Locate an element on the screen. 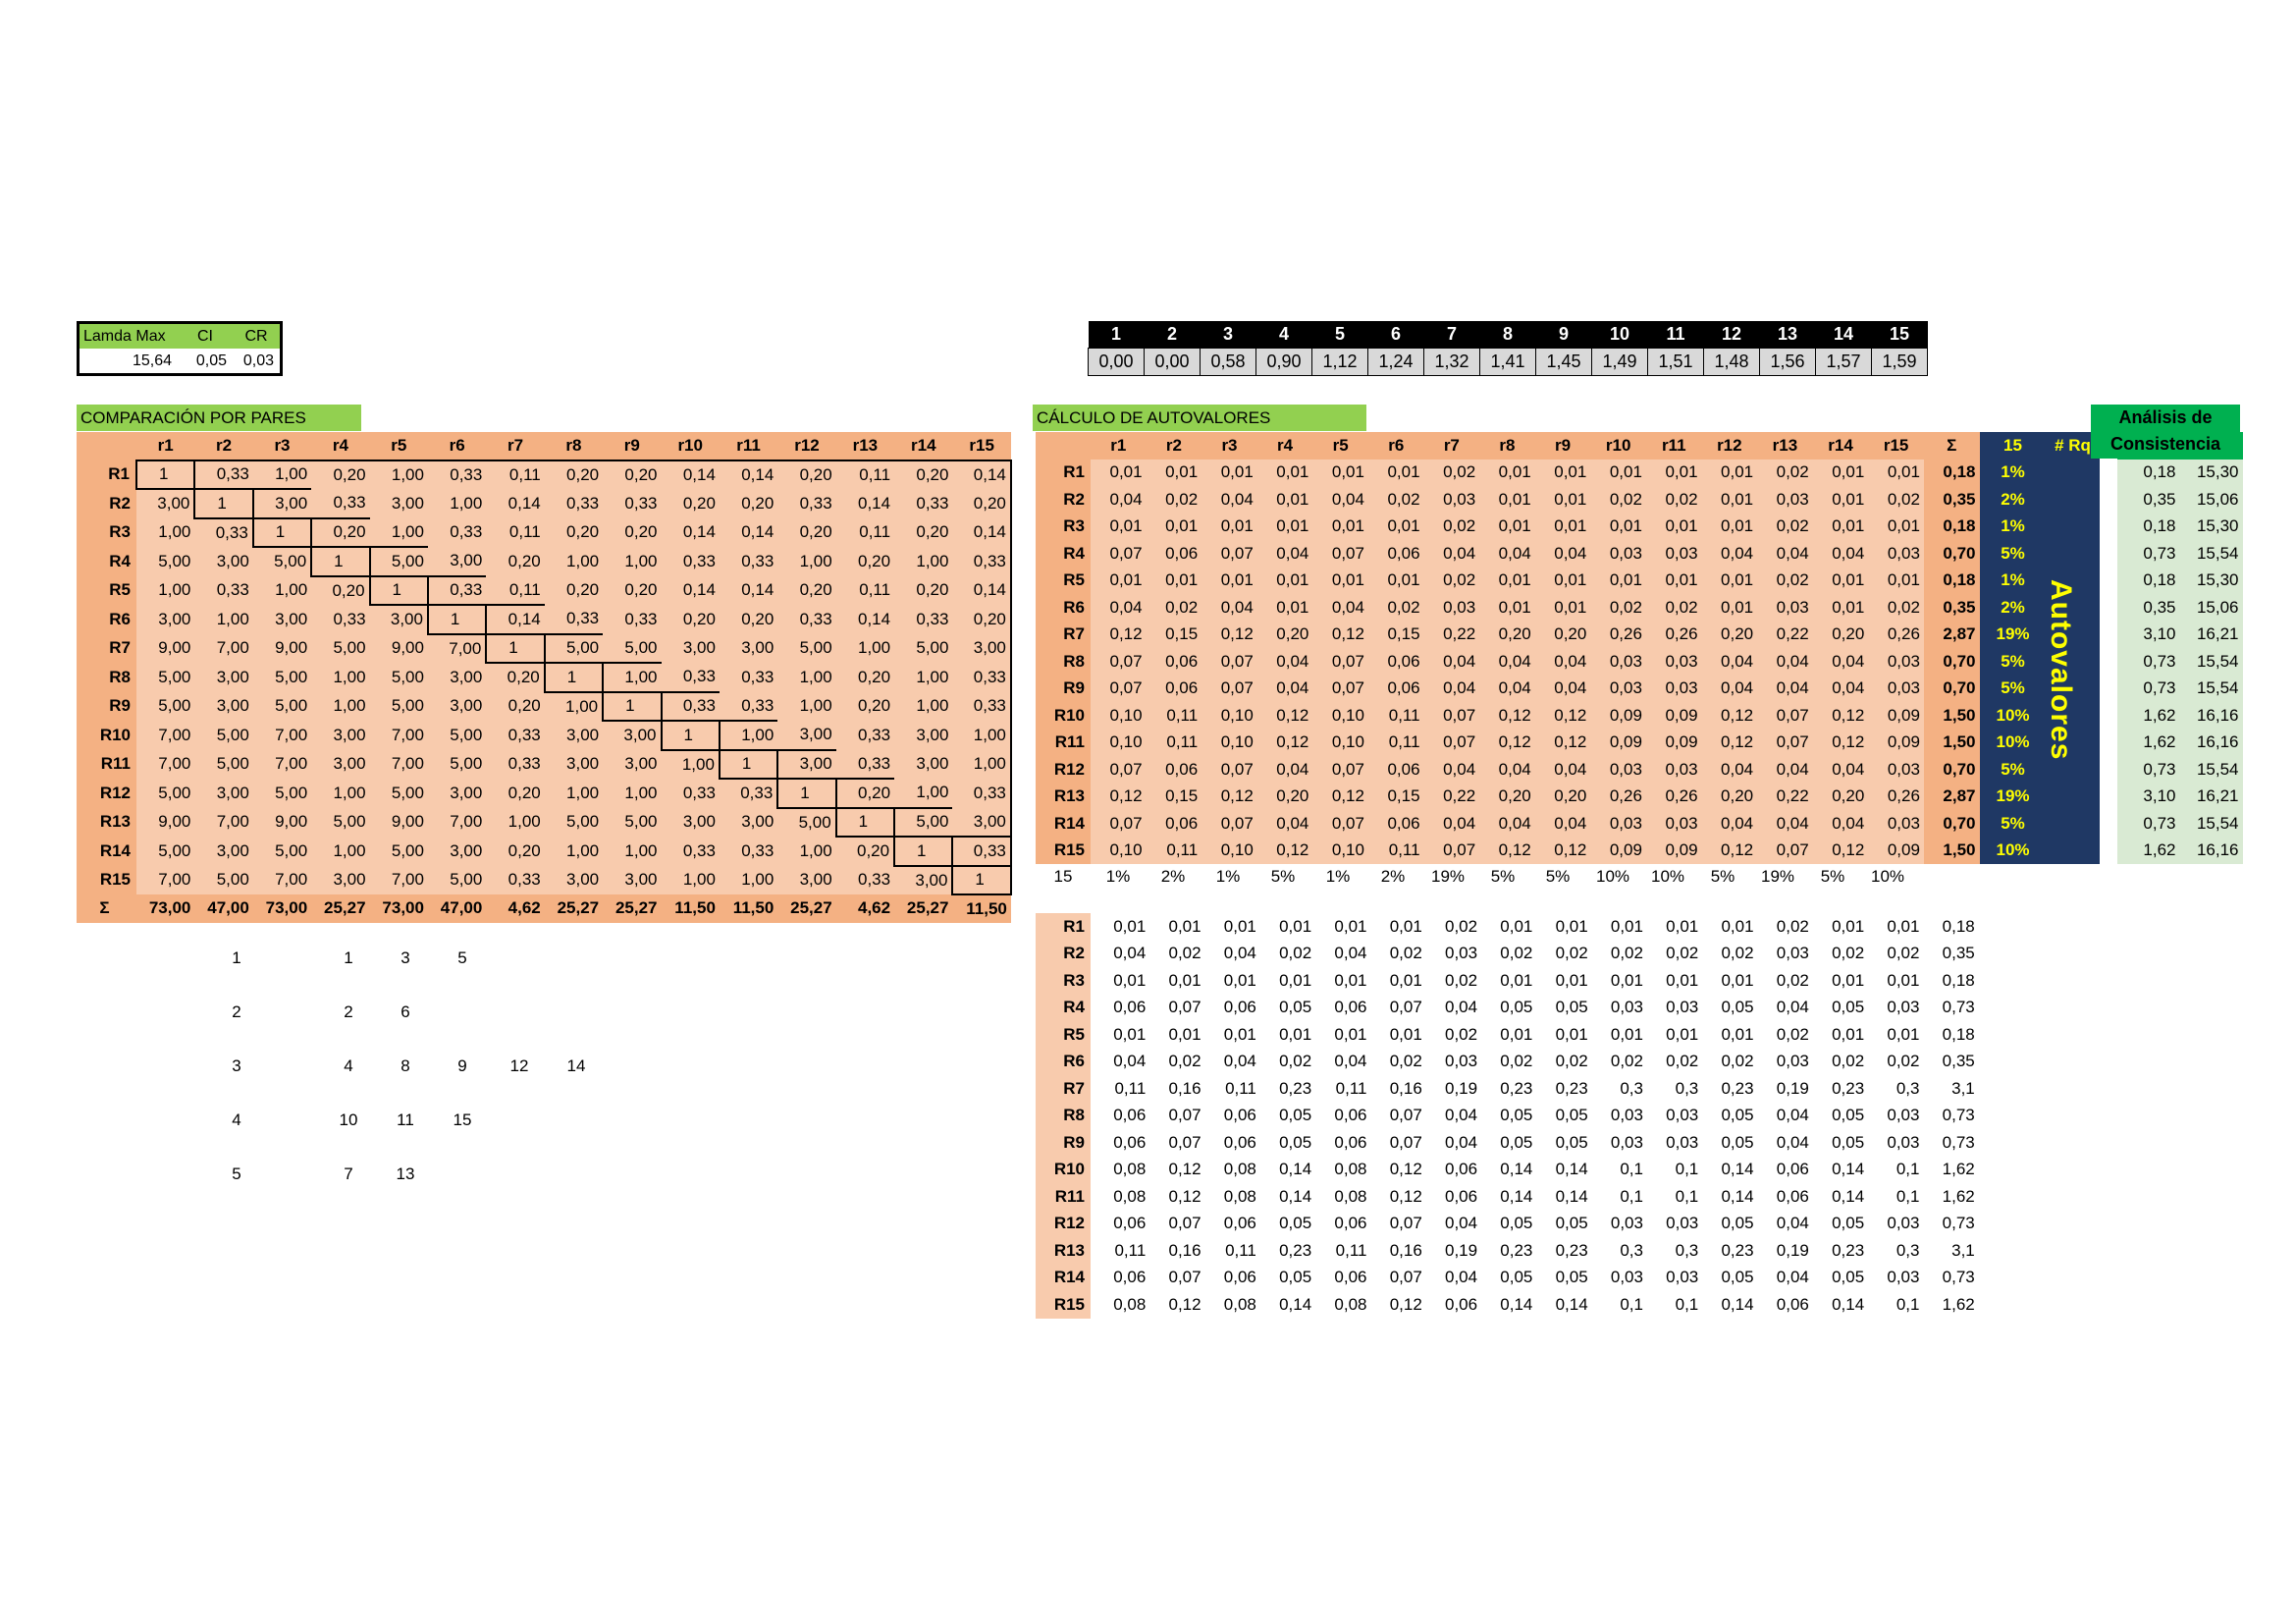 This screenshot has height=1624, width=2296. summary-value-lambda: 15,64 is located at coordinates (152, 360).